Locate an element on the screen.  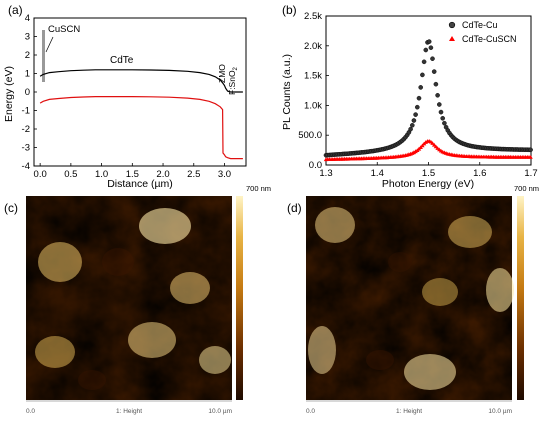
annotation-fto-main: F:SnO is located at coordinates (232, 82).